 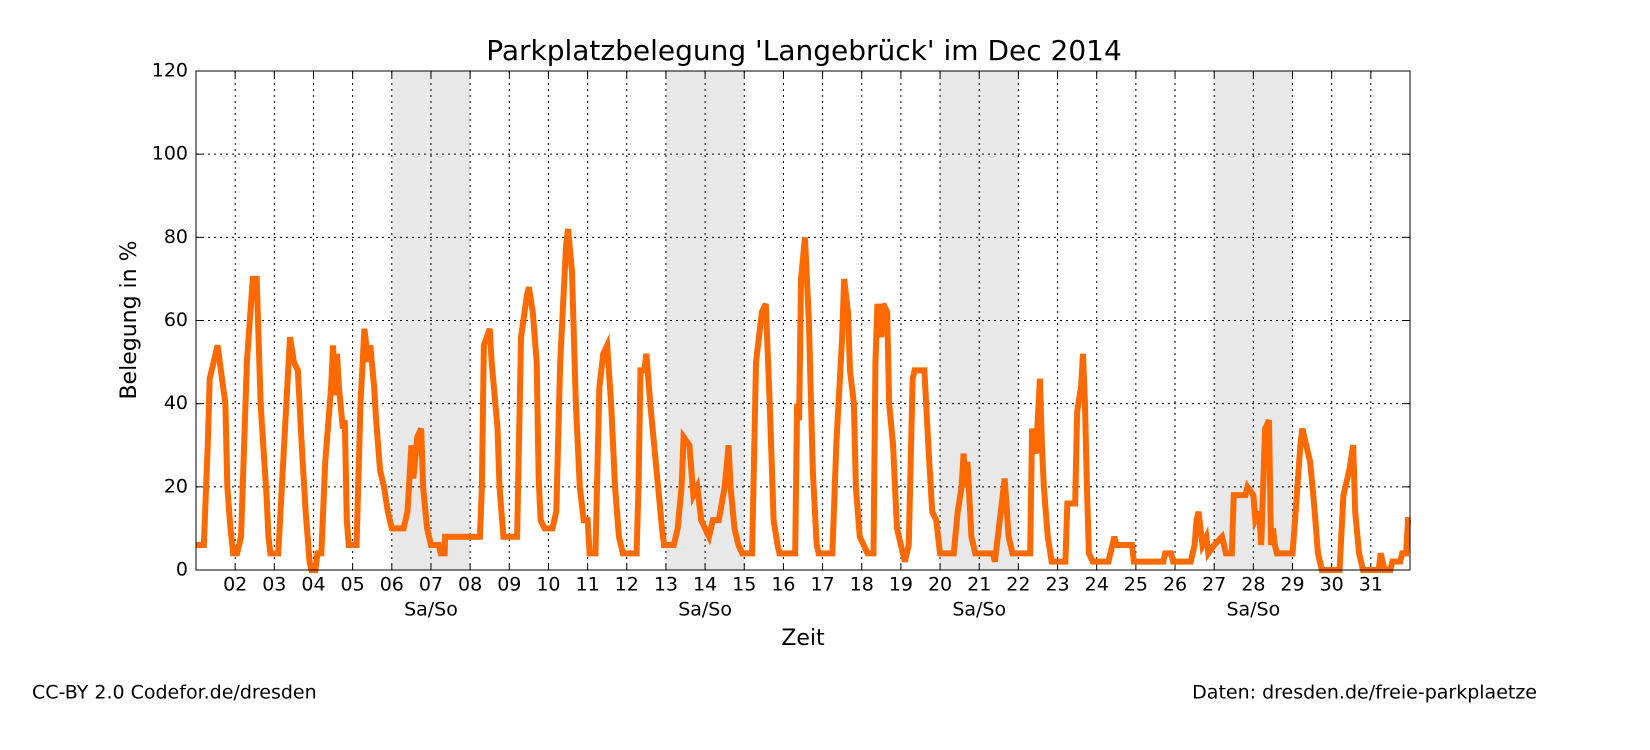 What do you see at coordinates (170, 154) in the screenshot?
I see `y-tick-label: 100` at bounding box center [170, 154].